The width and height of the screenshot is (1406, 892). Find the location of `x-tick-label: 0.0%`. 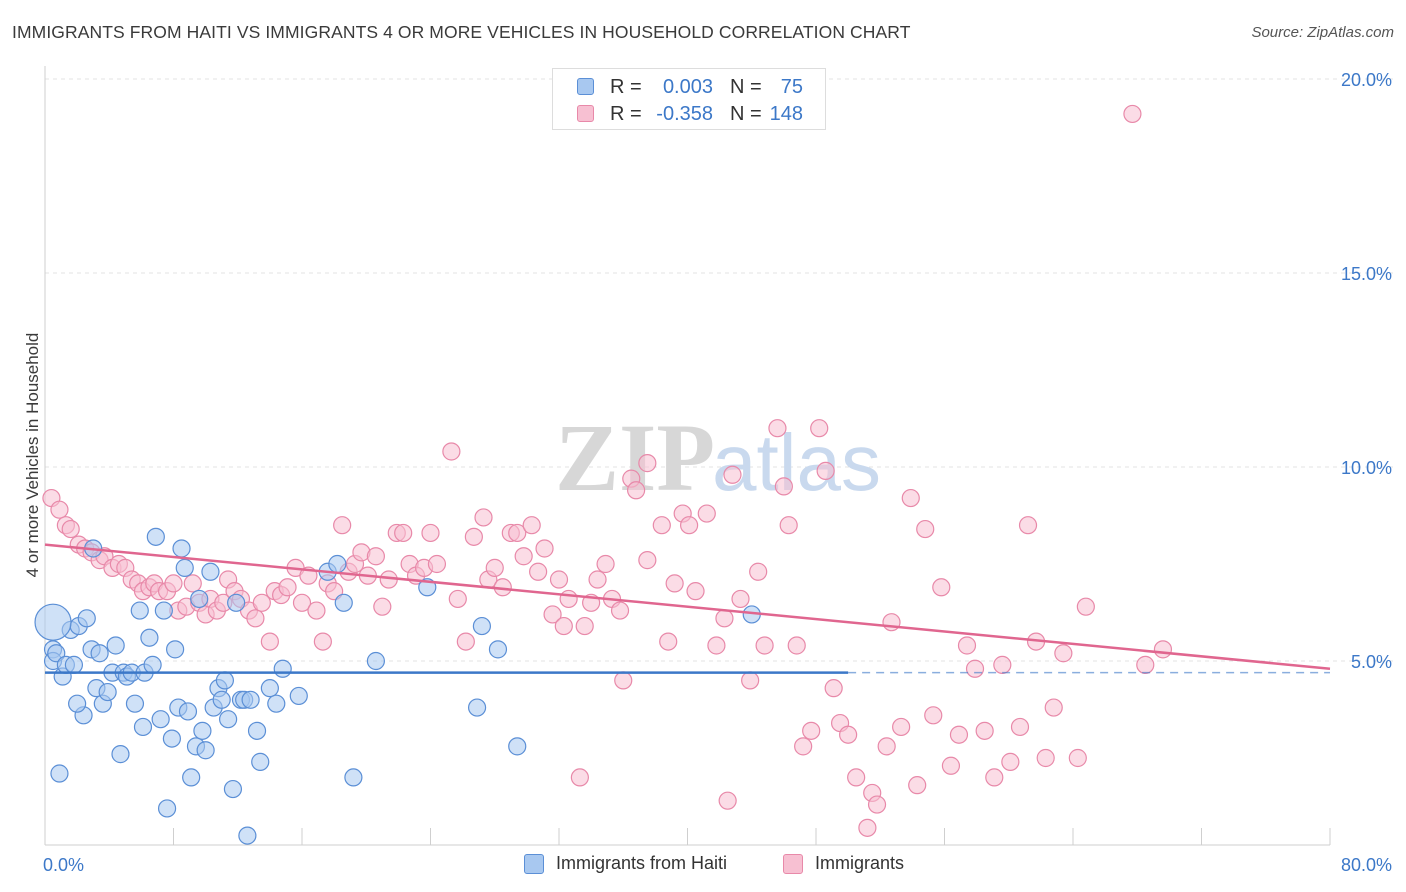

x-tick-label: 0.0% is located at coordinates (63, 865).